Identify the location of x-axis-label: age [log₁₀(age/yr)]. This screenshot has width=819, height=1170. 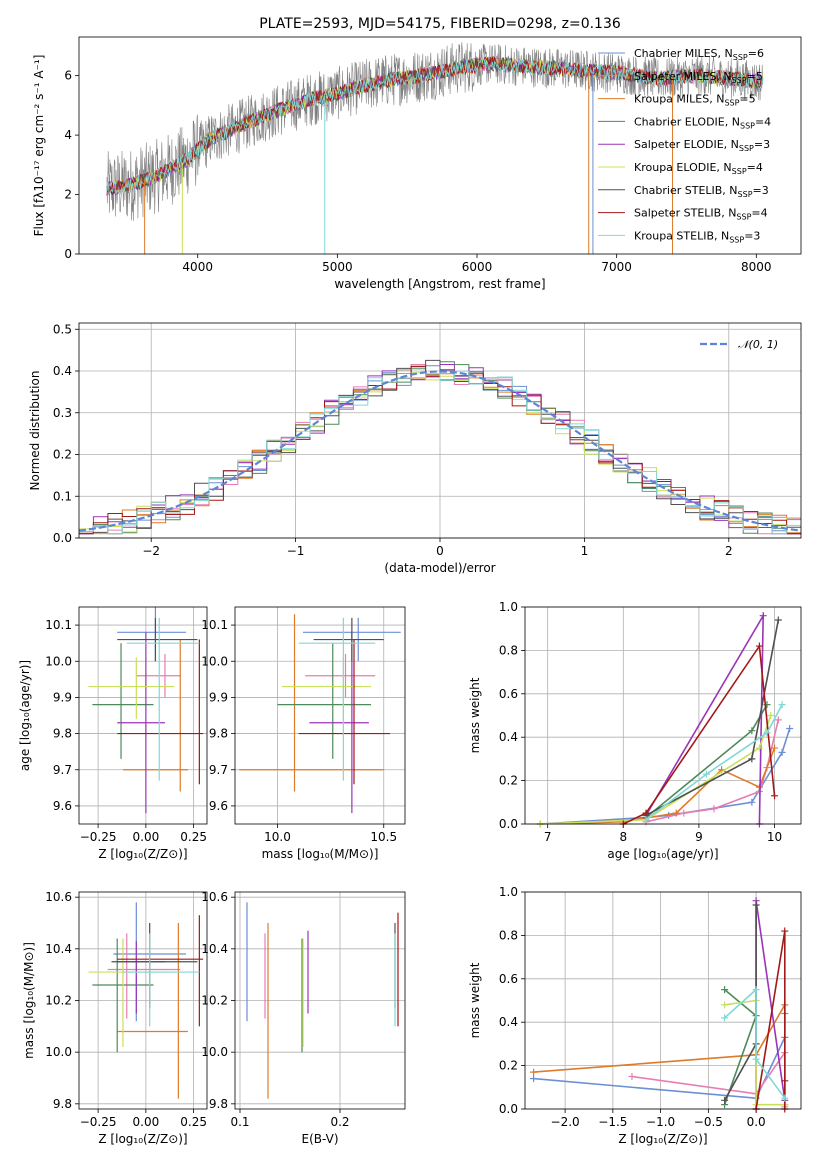
(662, 854).